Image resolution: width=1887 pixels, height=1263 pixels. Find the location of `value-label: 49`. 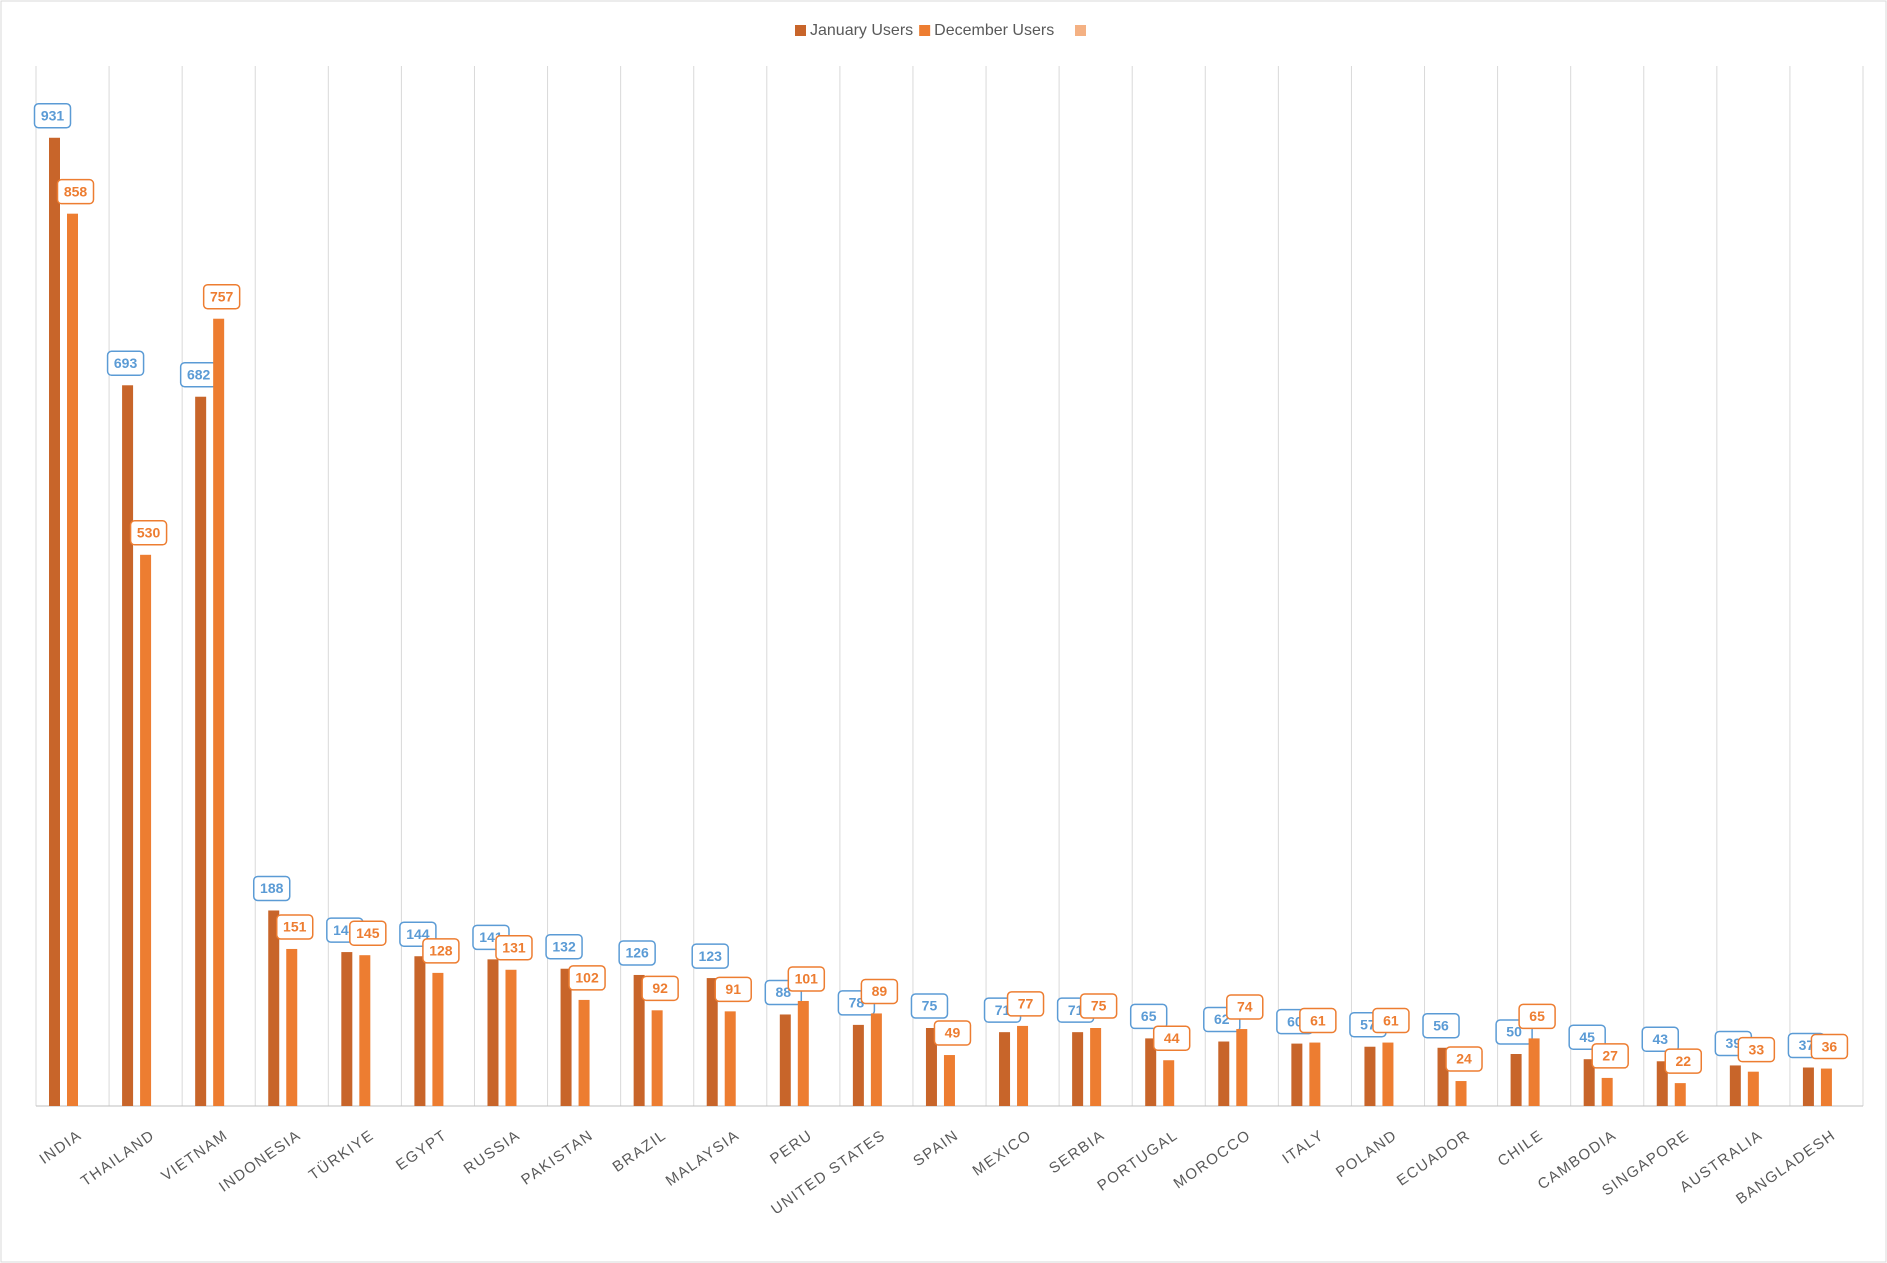

value-label: 49 is located at coordinates (953, 1033).